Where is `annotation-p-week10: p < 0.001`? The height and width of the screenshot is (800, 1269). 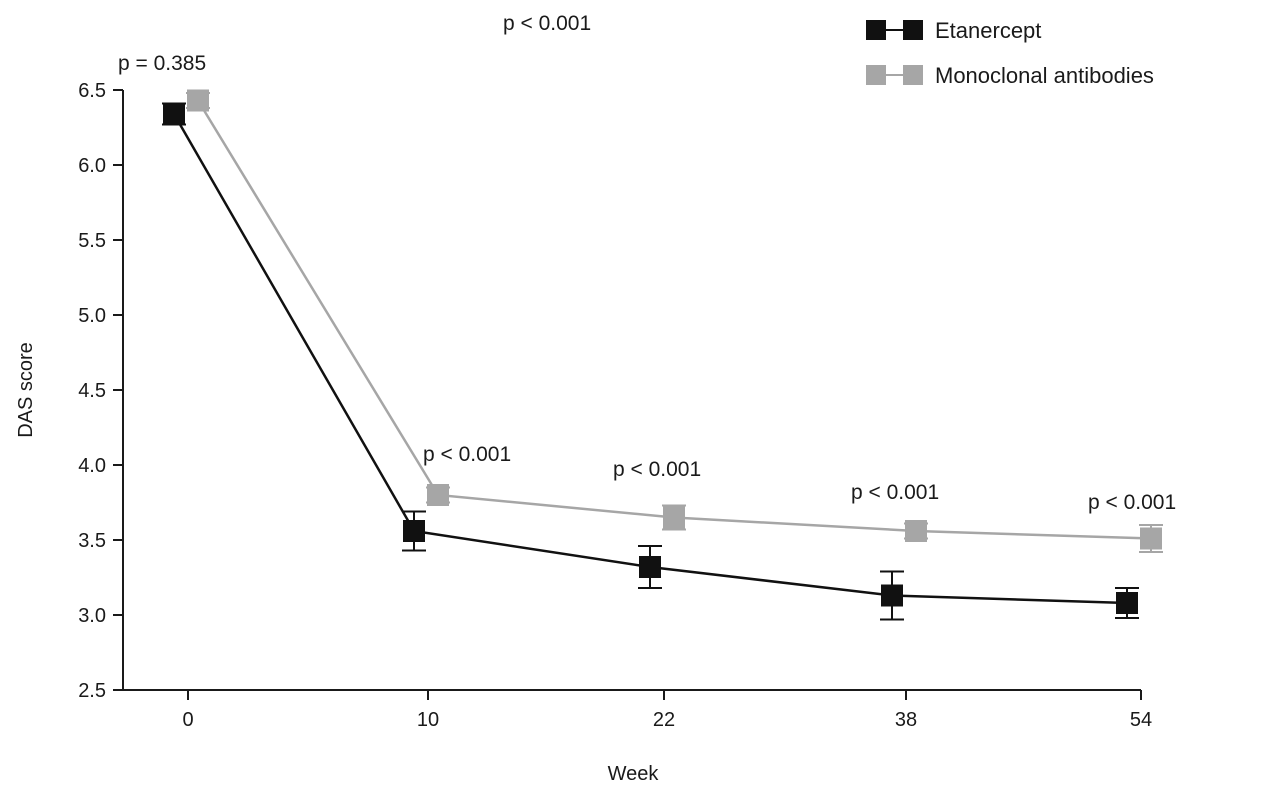 annotation-p-week10: p < 0.001 is located at coordinates (467, 454).